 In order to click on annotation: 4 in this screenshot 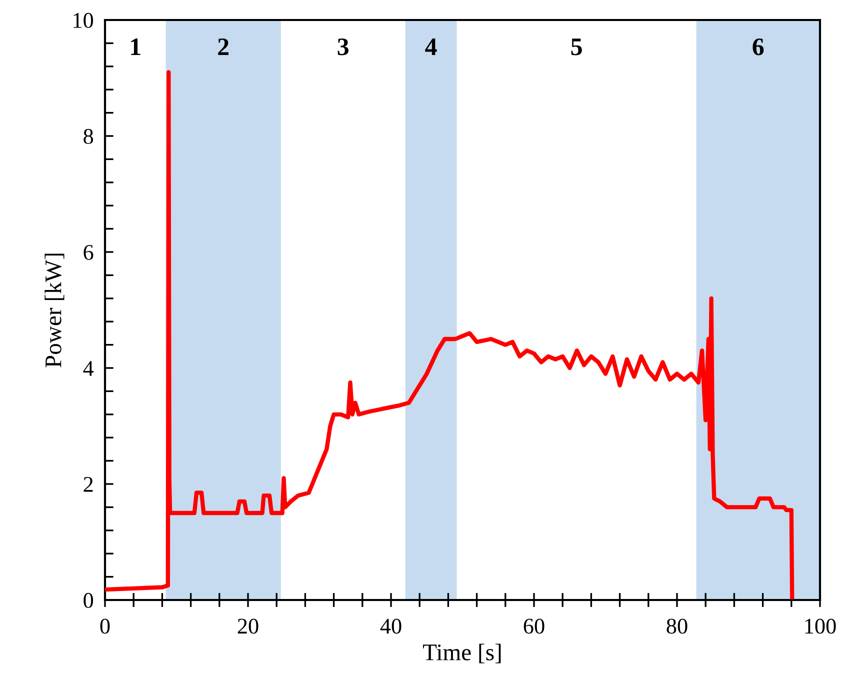, I will do `click(431, 47)`.